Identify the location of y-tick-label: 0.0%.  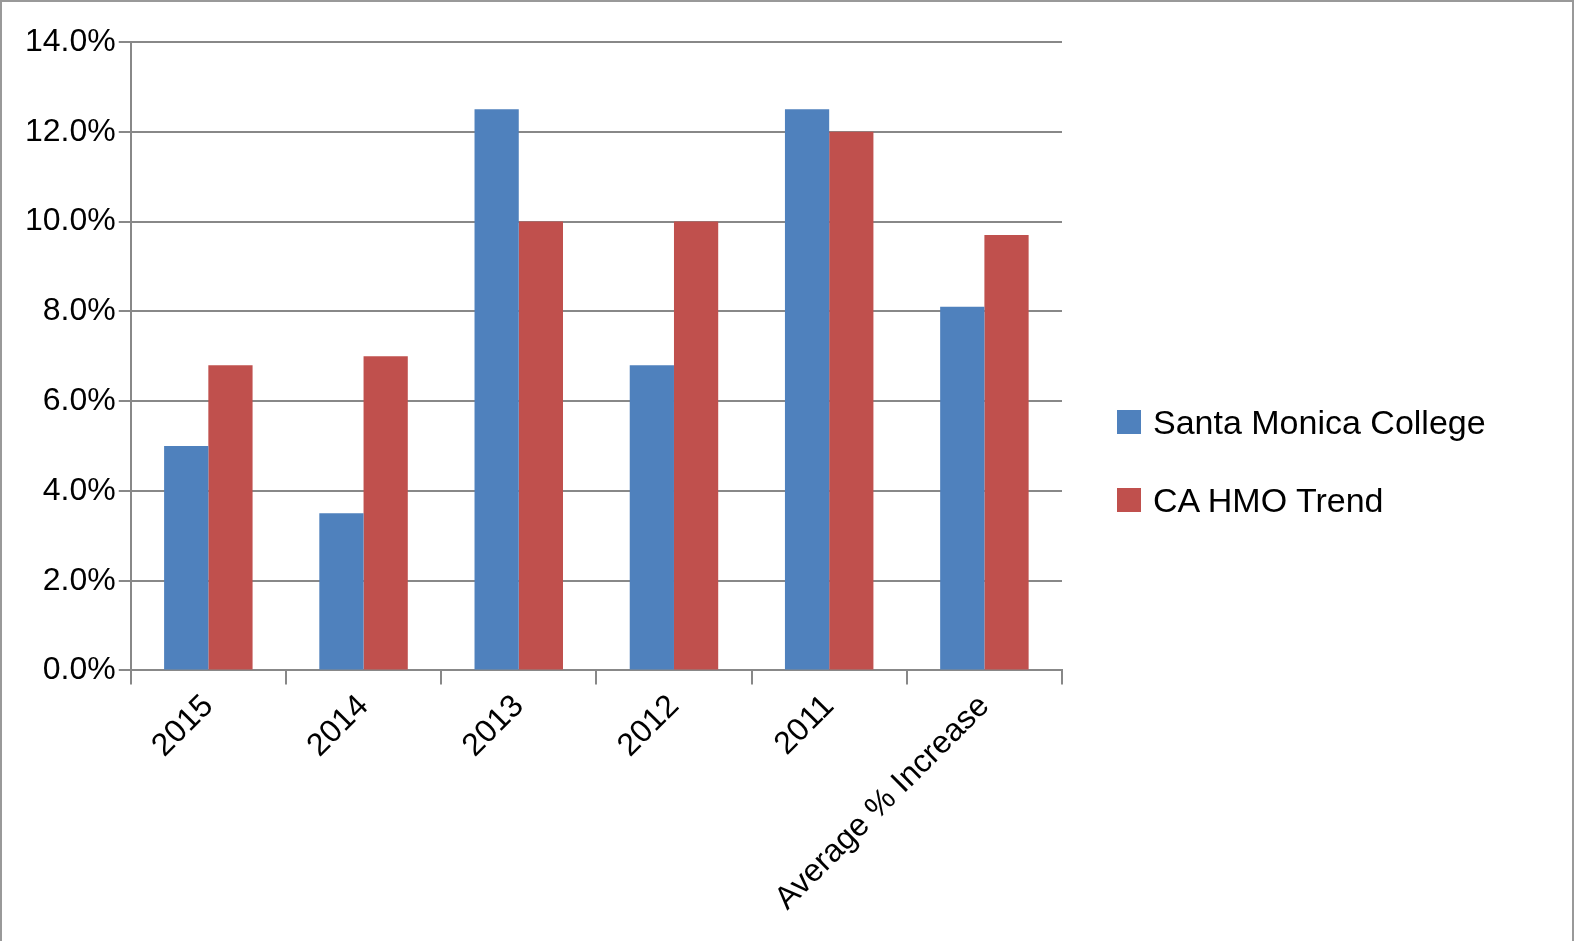
(79, 668).